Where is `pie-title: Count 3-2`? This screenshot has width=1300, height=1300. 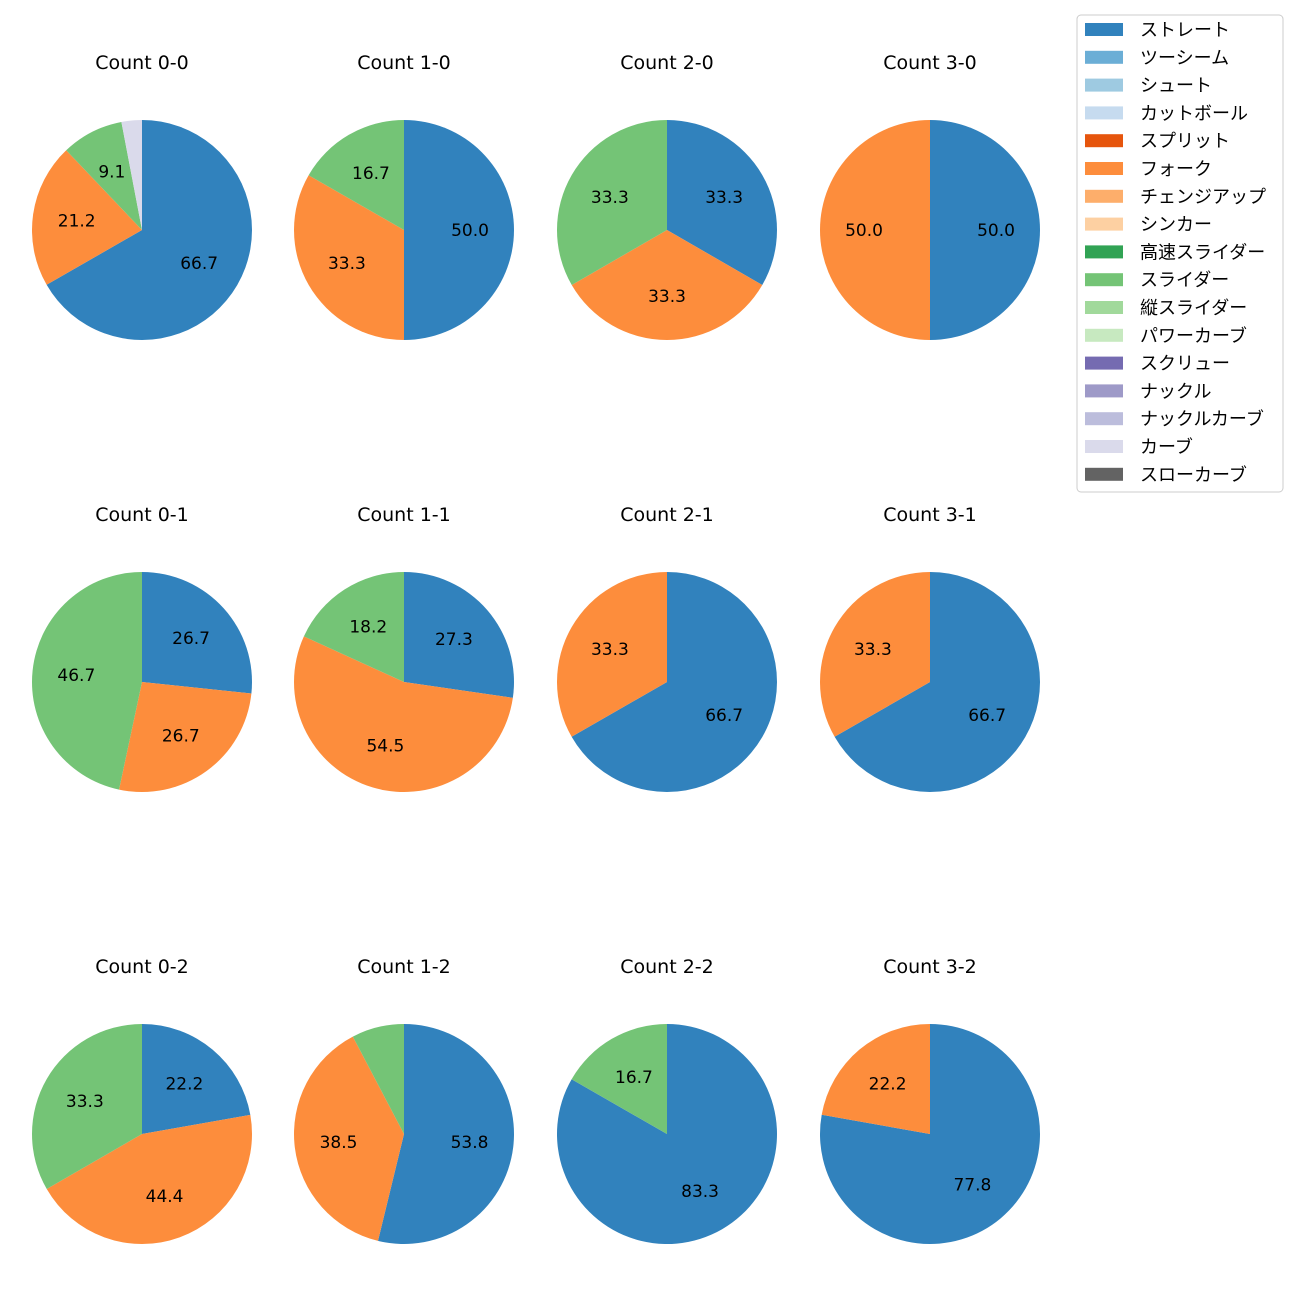 pie-title: Count 3-2 is located at coordinates (930, 967).